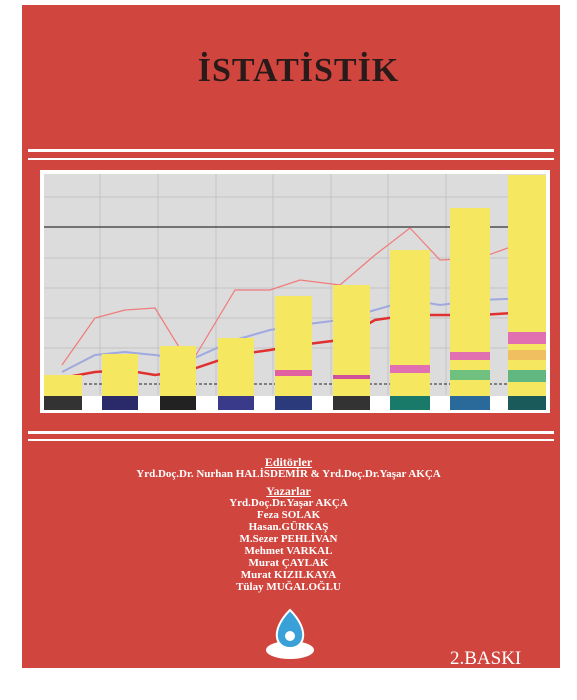 This screenshot has width=577, height=700. I want to click on author-name: Hasan.GÜRKAŞ, so click(288, 527).